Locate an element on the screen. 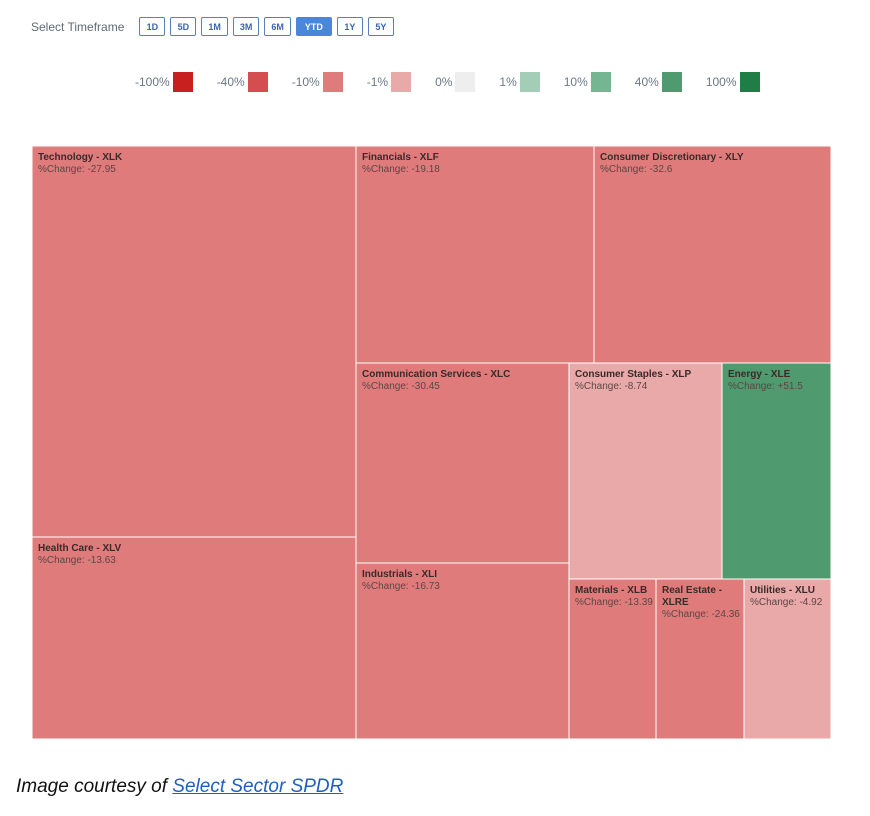  tile-change-value: %Change: -32.6 is located at coordinates (636, 169).